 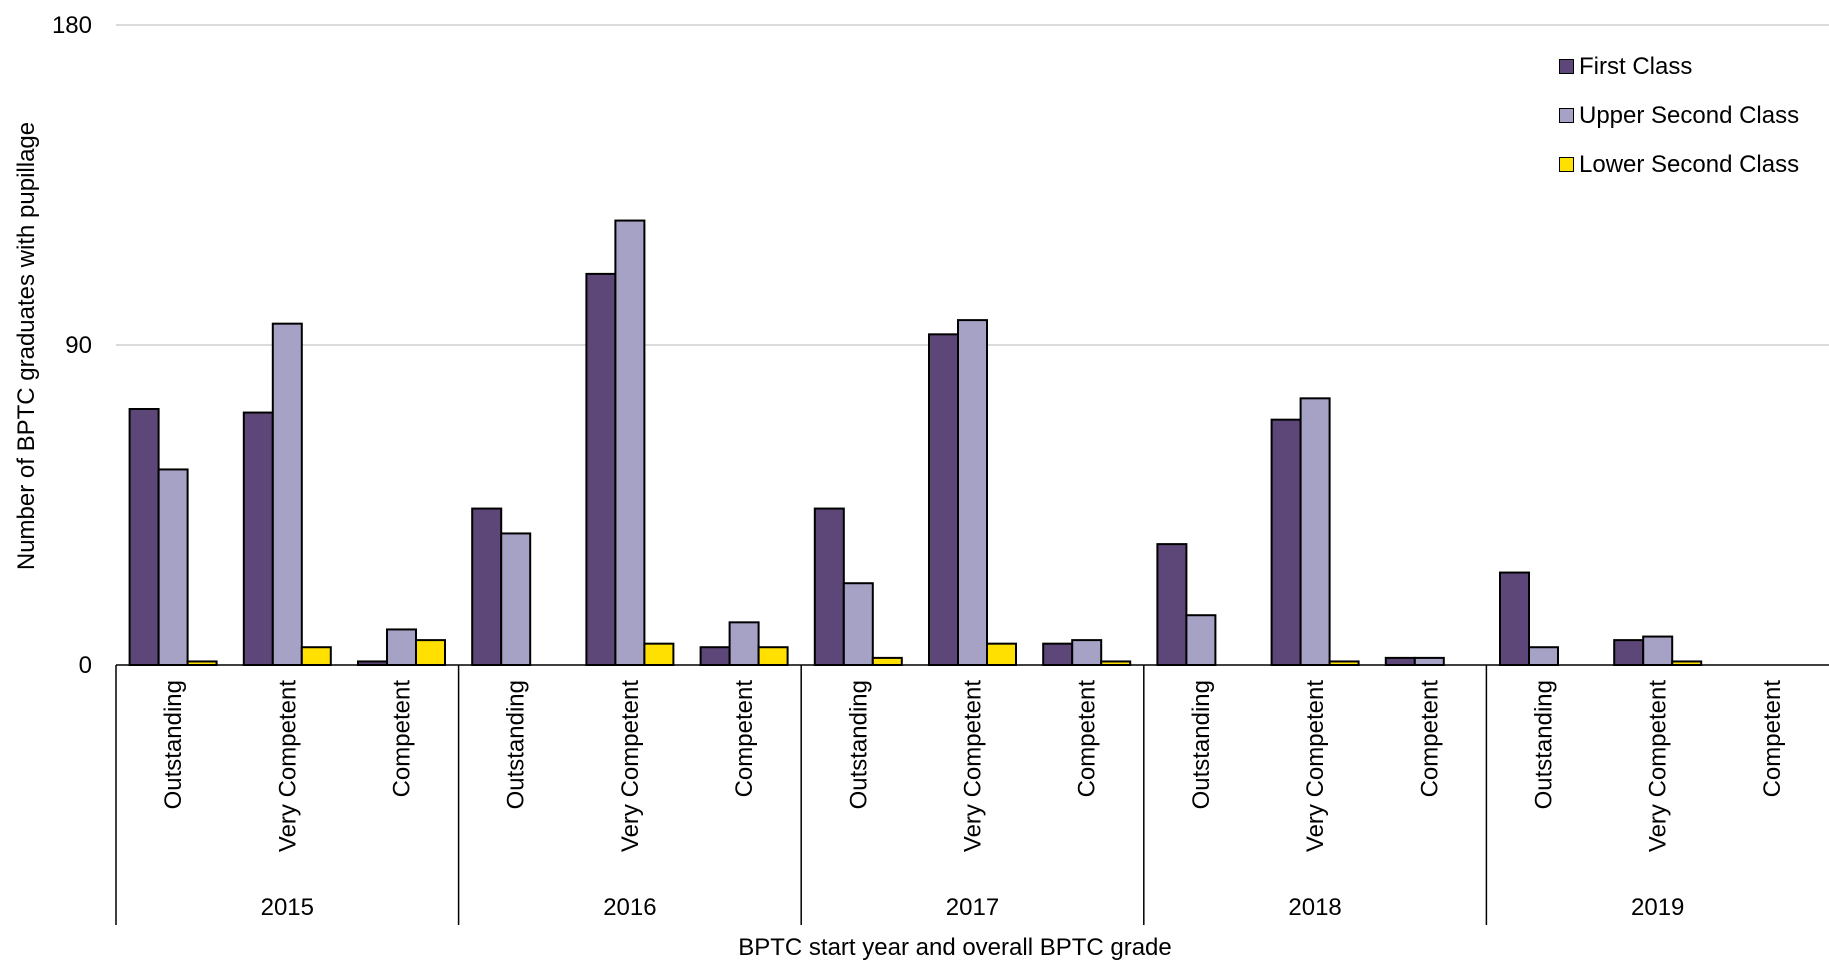 I want to click on y-tick-label: 0, so click(x=85, y=665).